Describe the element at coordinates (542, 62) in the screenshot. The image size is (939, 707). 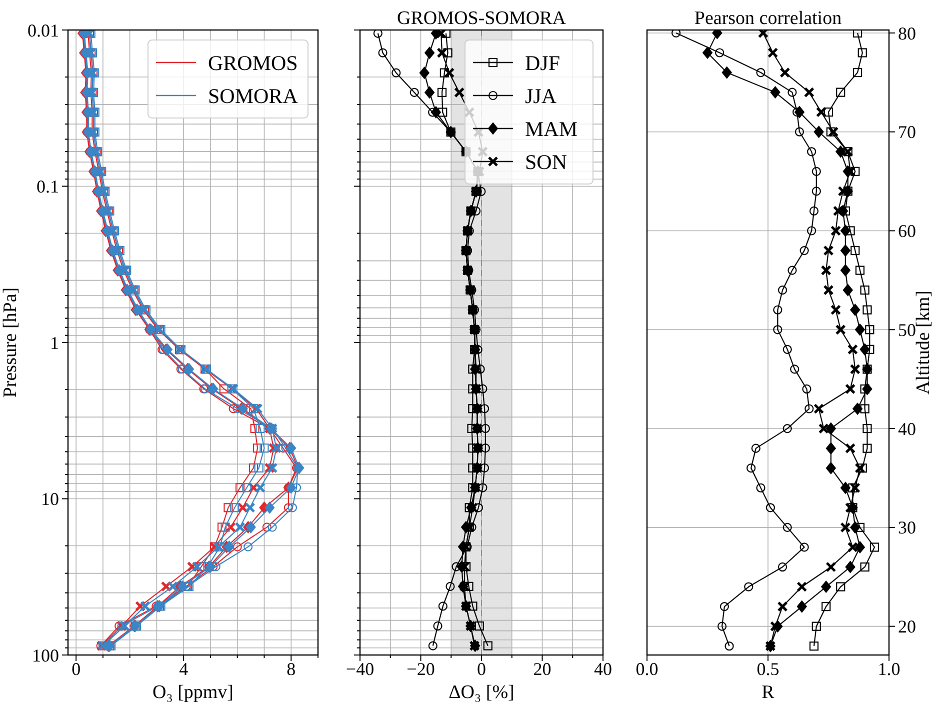
I see `legend-label: DJF` at that location.